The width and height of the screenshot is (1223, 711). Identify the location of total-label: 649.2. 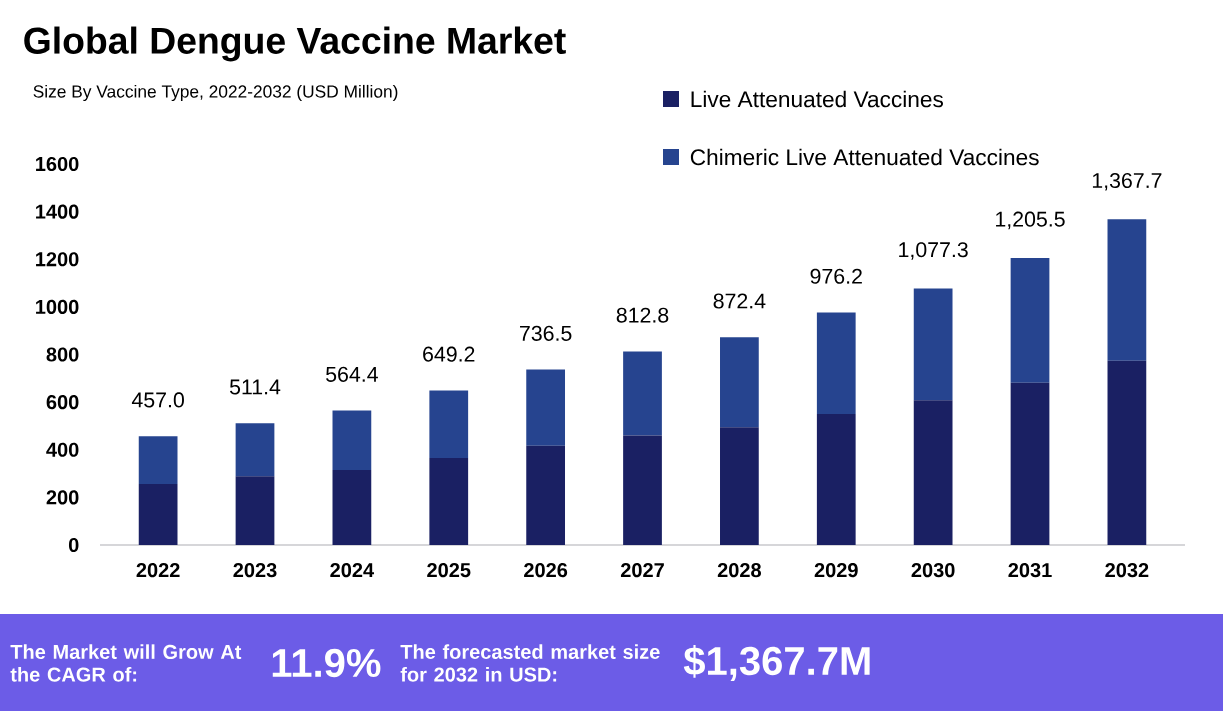
(449, 354).